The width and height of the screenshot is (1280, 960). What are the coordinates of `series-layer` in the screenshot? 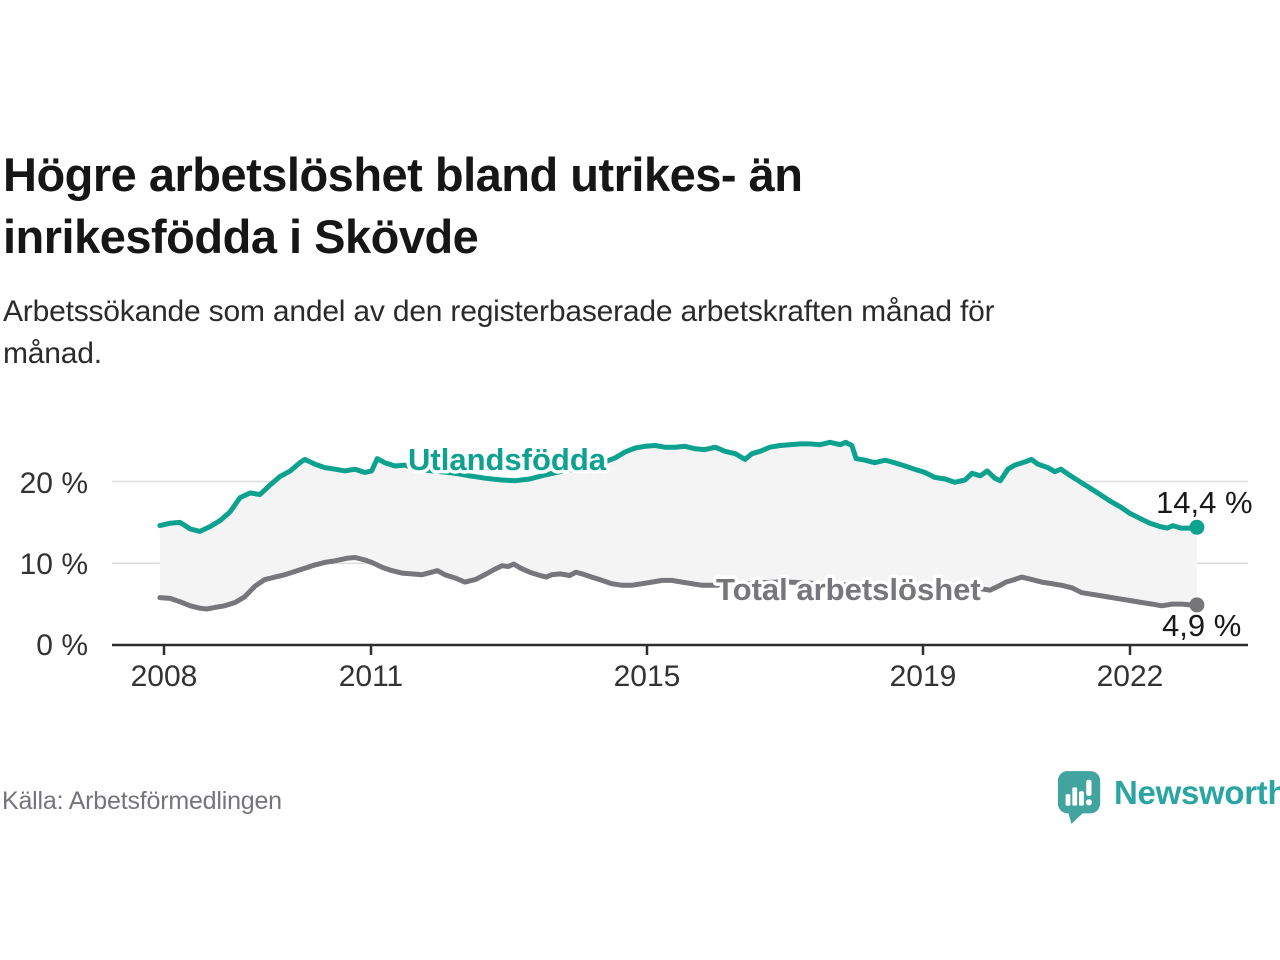 It's located at (681, 526).